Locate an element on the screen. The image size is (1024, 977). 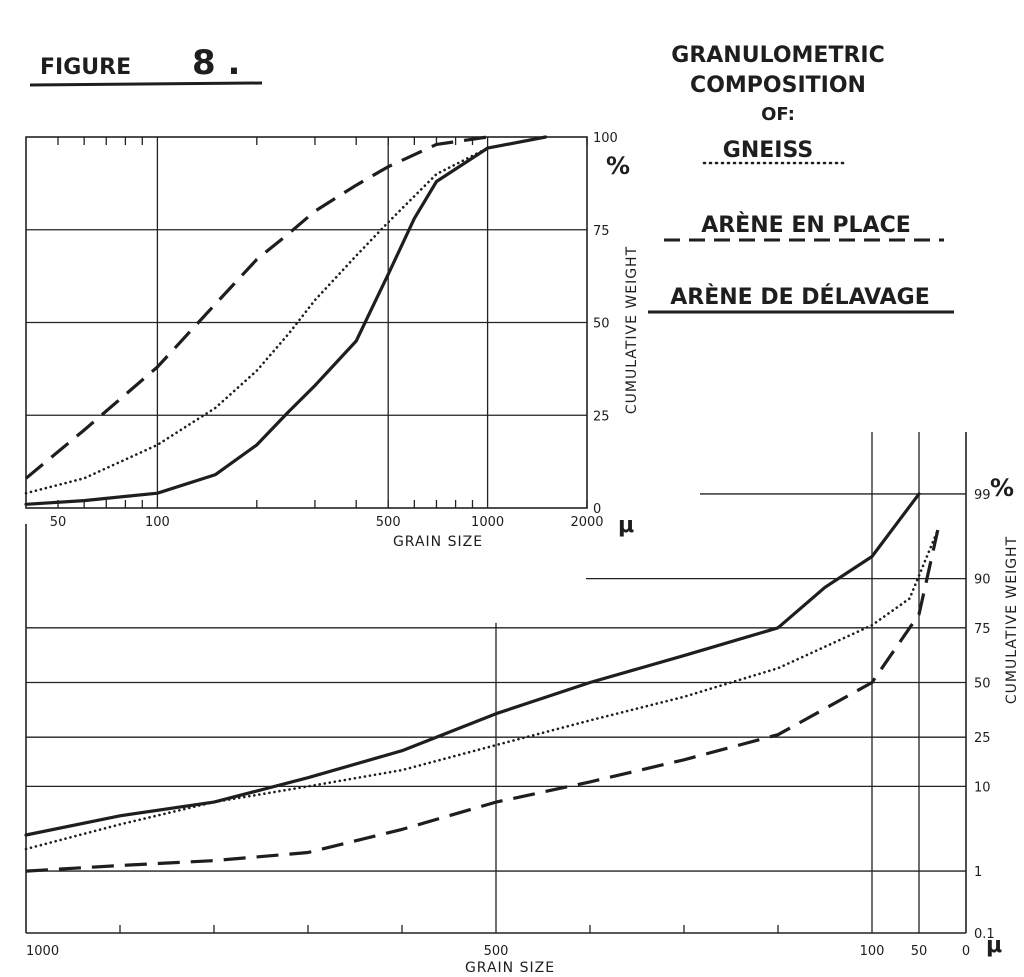
figure-label: FIGURE is located at coordinates (85, 67).